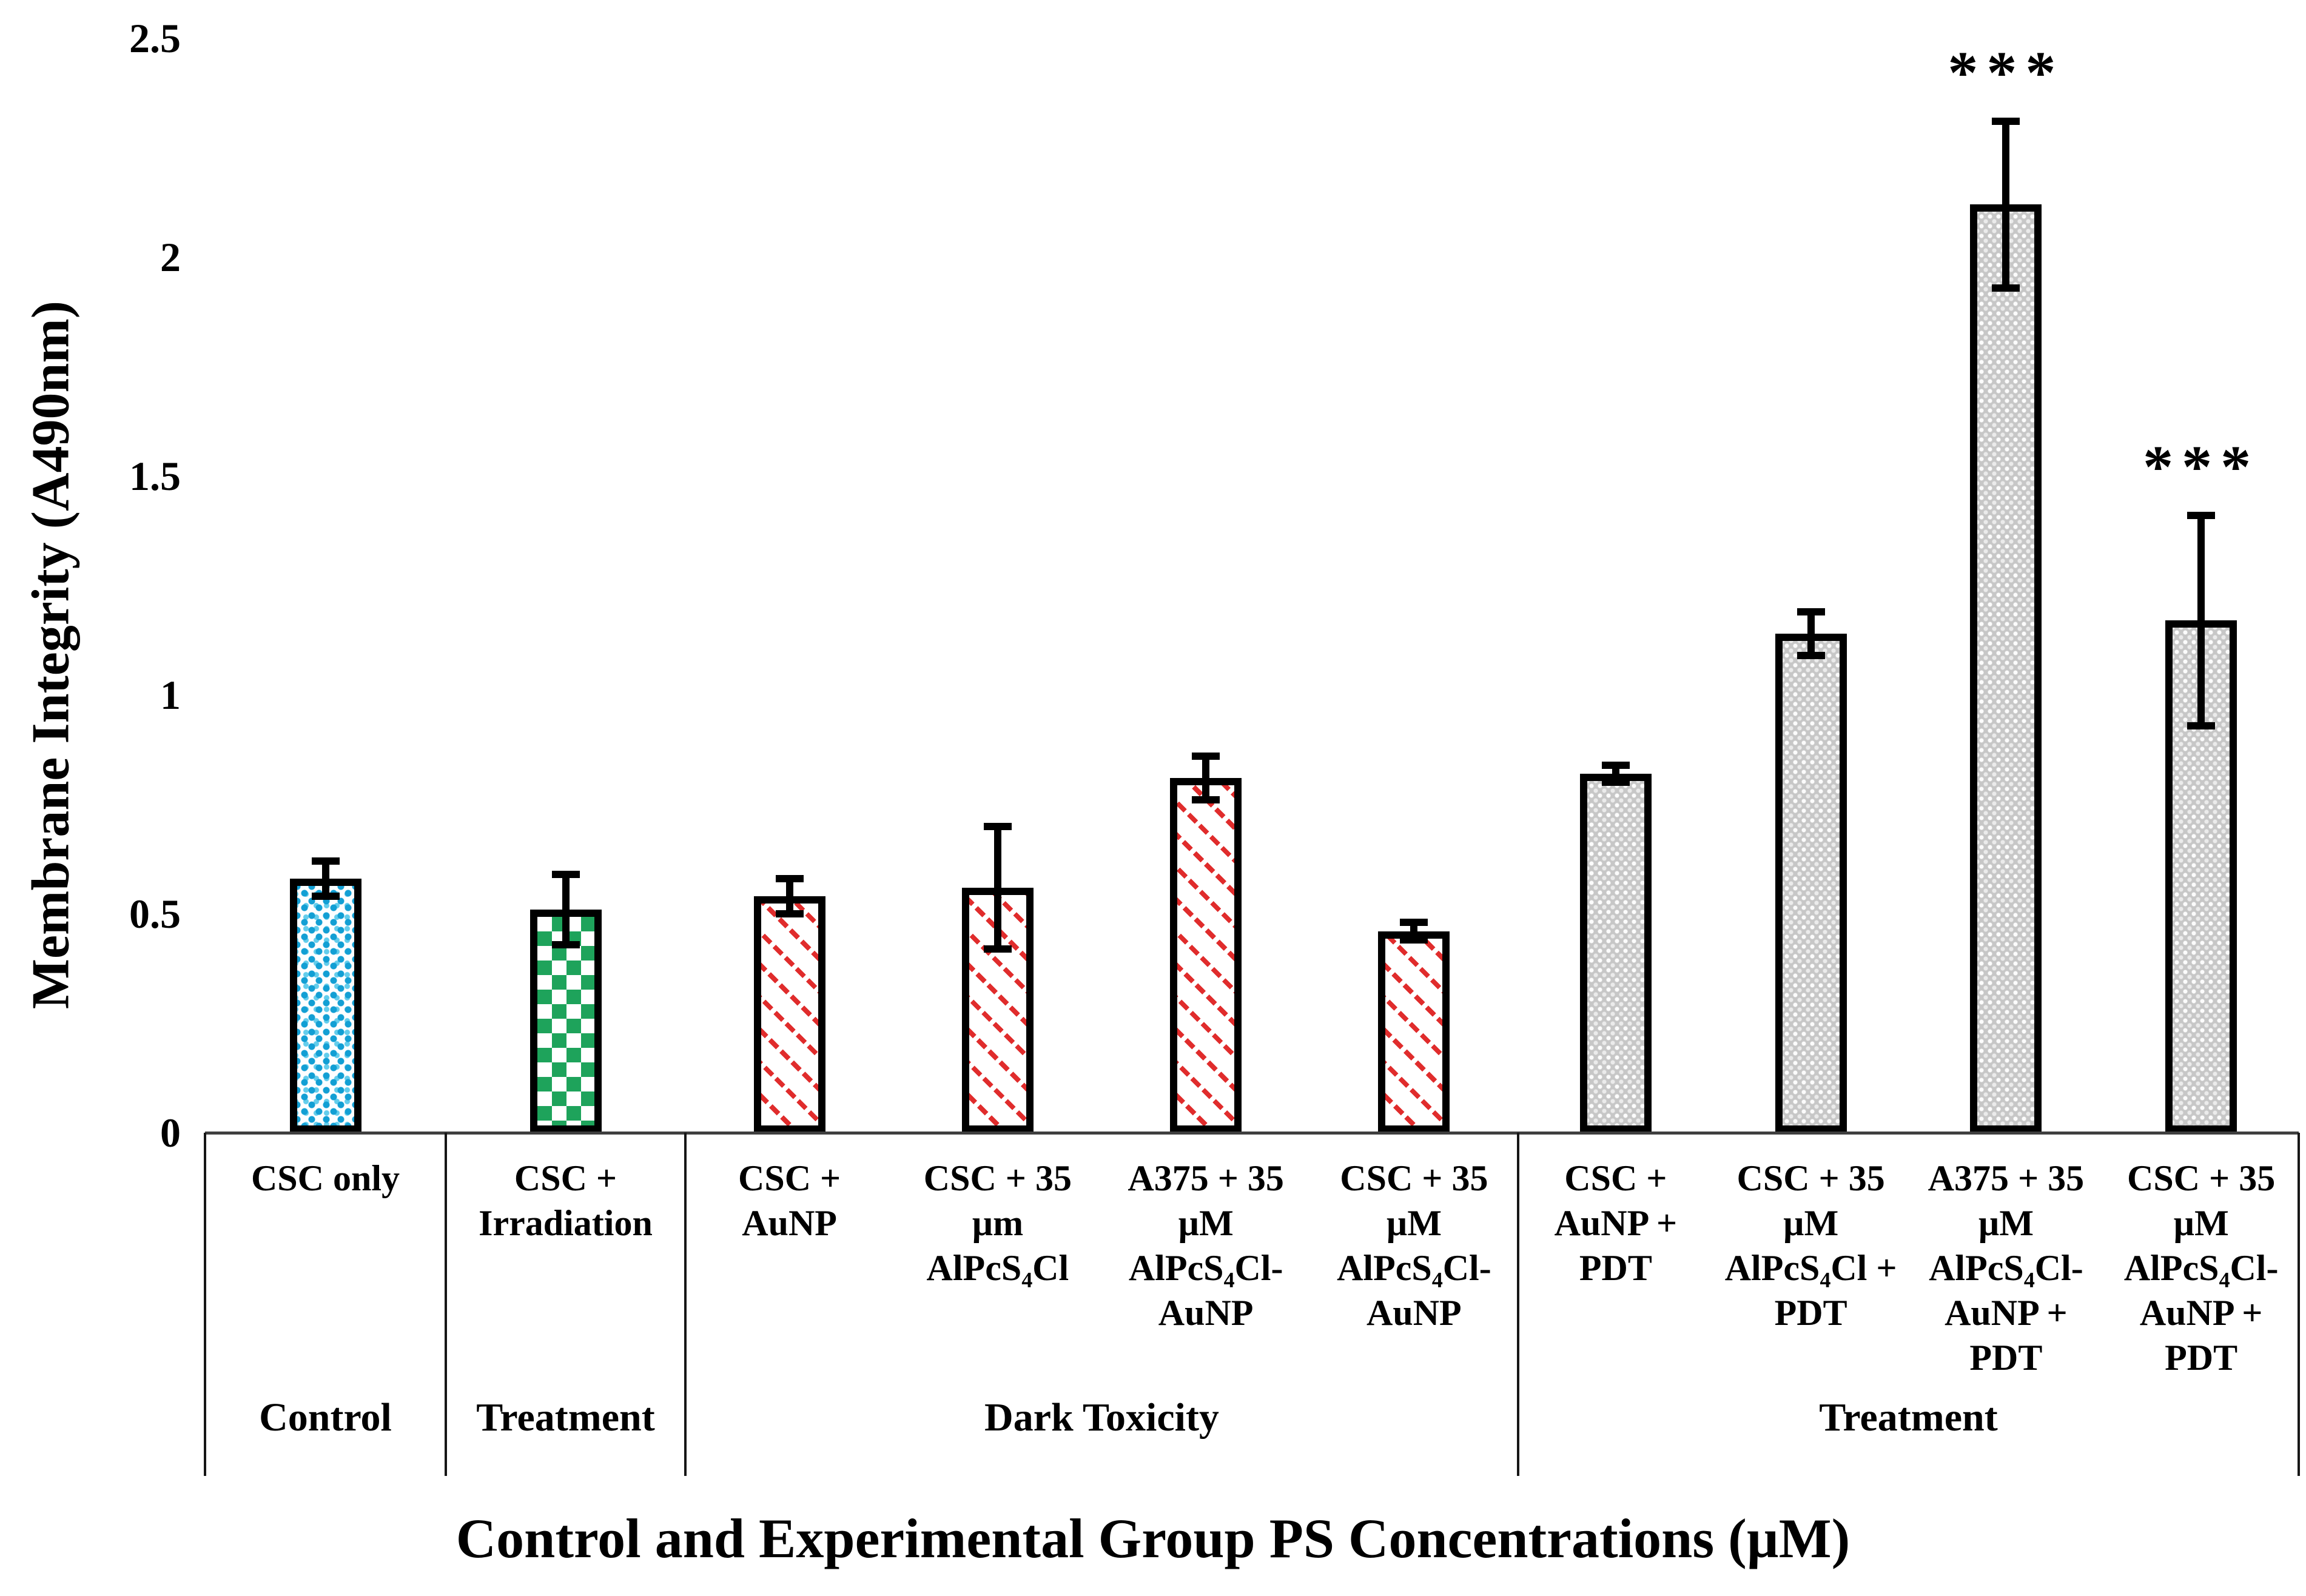 This screenshot has height=1596, width=2306. Describe the element at coordinates (1616, 1223) in the screenshot. I see `category-label: CSC + AuNP + PDT` at that location.